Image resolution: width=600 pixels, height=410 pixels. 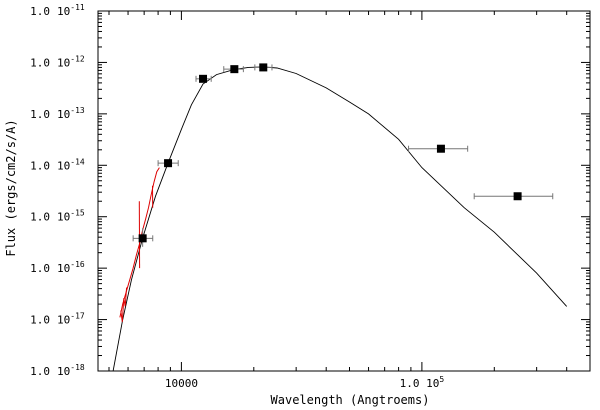 I want to click on y-tick-label-power: 10-18, so click(x=71, y=370).